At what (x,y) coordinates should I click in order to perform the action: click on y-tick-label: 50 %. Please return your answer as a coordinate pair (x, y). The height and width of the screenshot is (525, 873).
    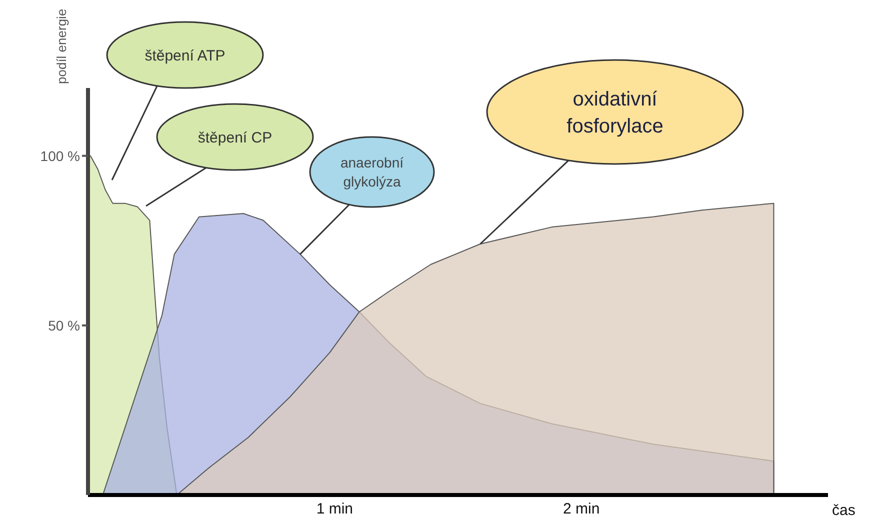
    Looking at the image, I should click on (64, 325).